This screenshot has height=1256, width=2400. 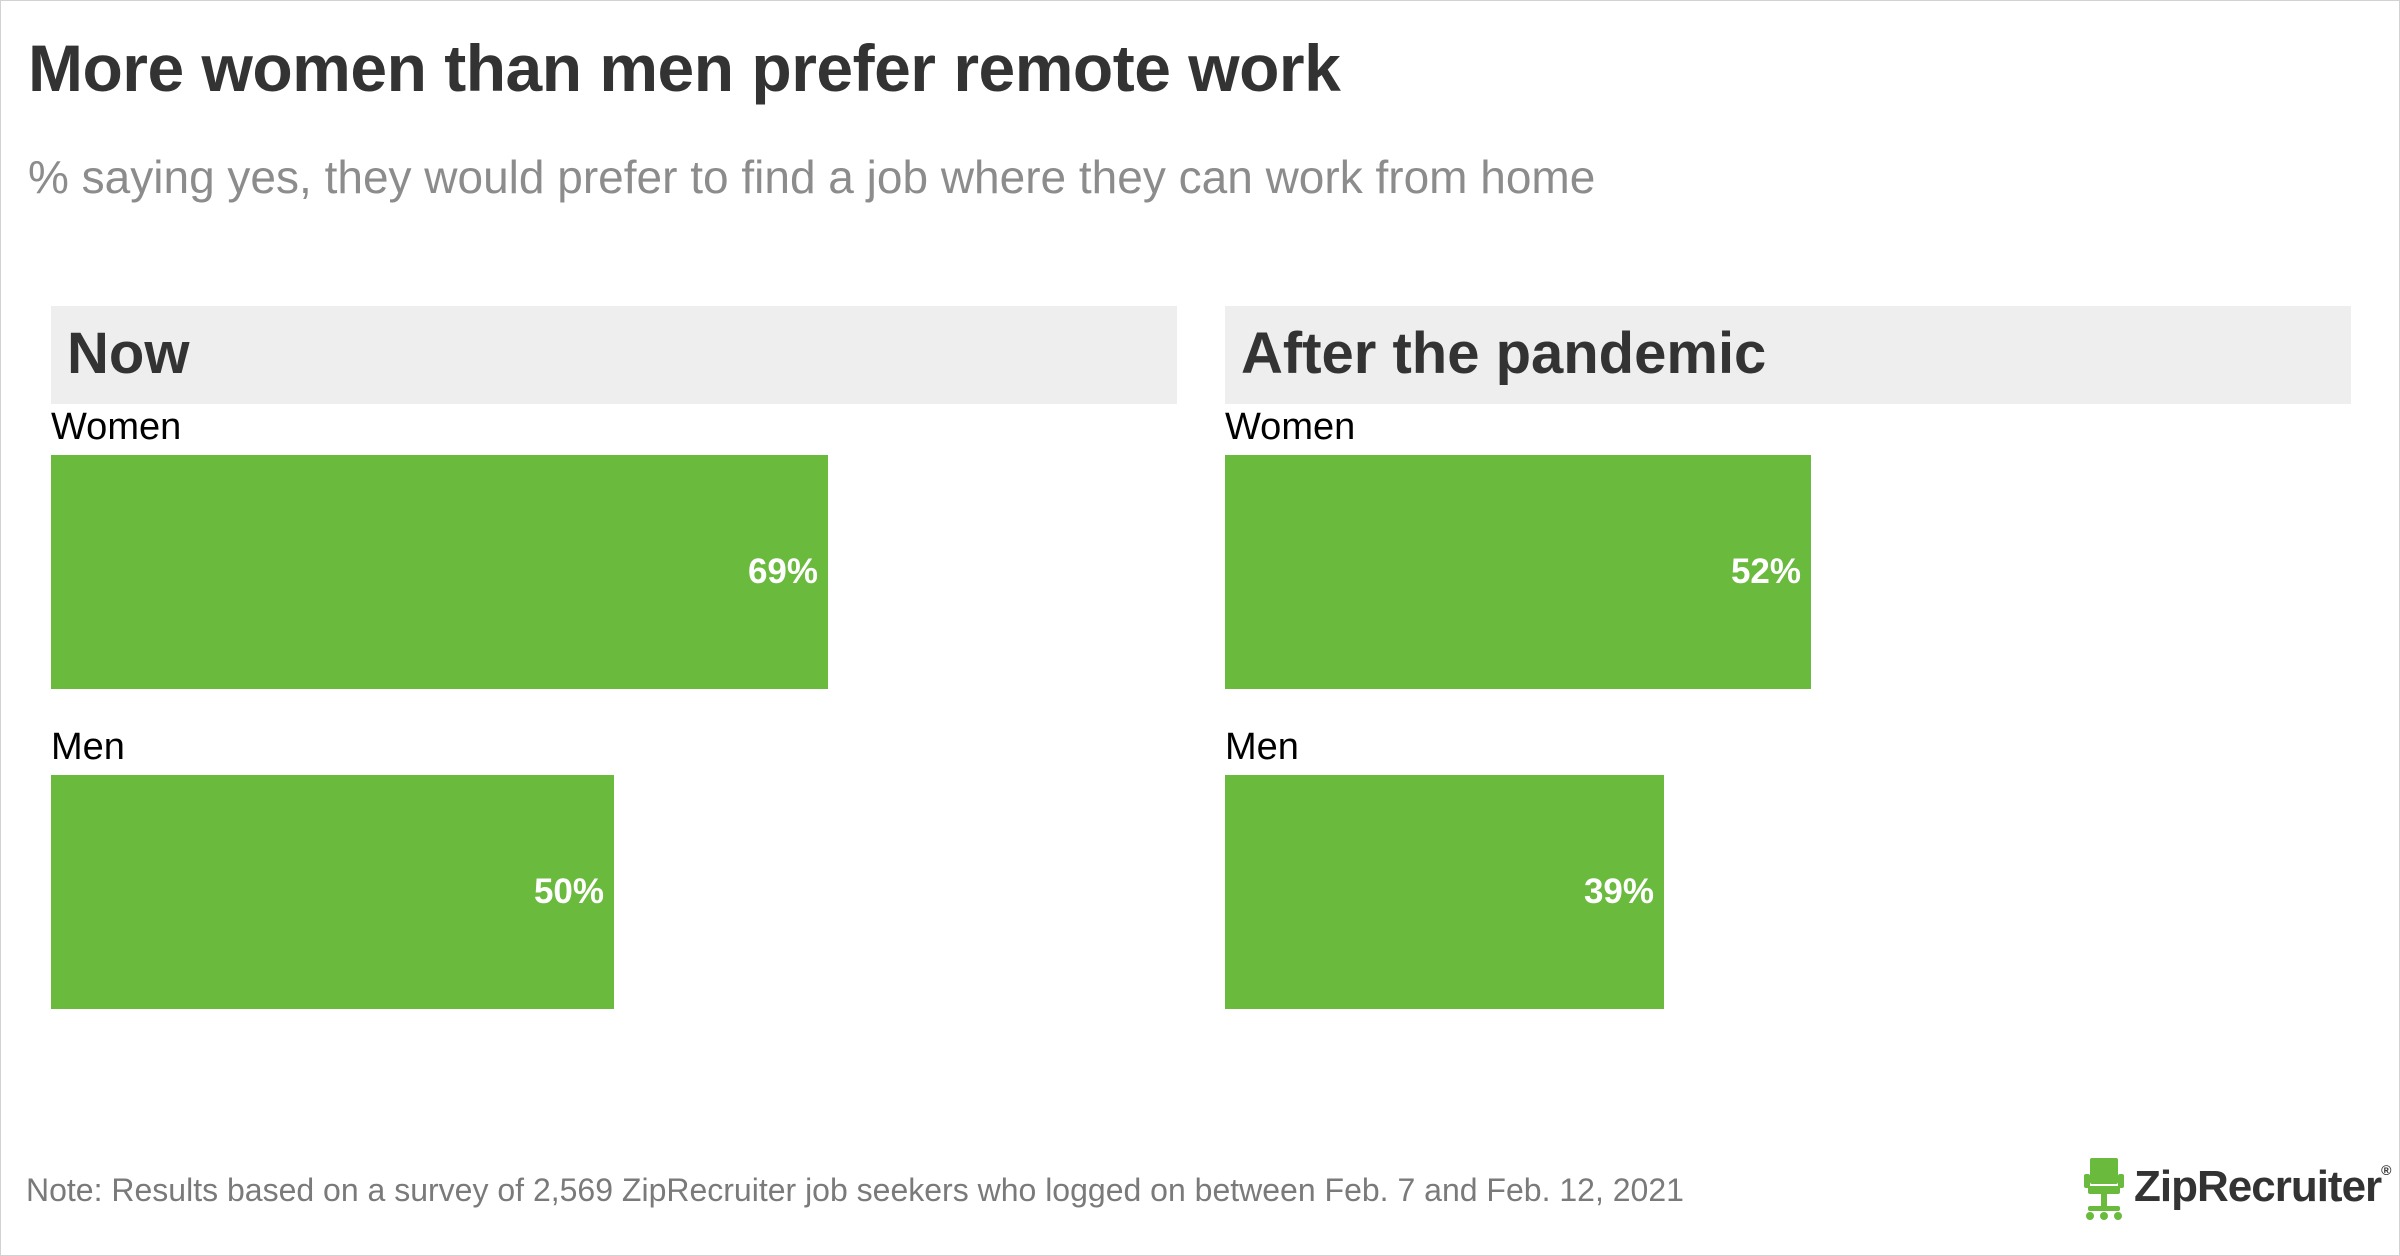 I want to click on panel-title: After the pandemic, so click(x=1504, y=353).